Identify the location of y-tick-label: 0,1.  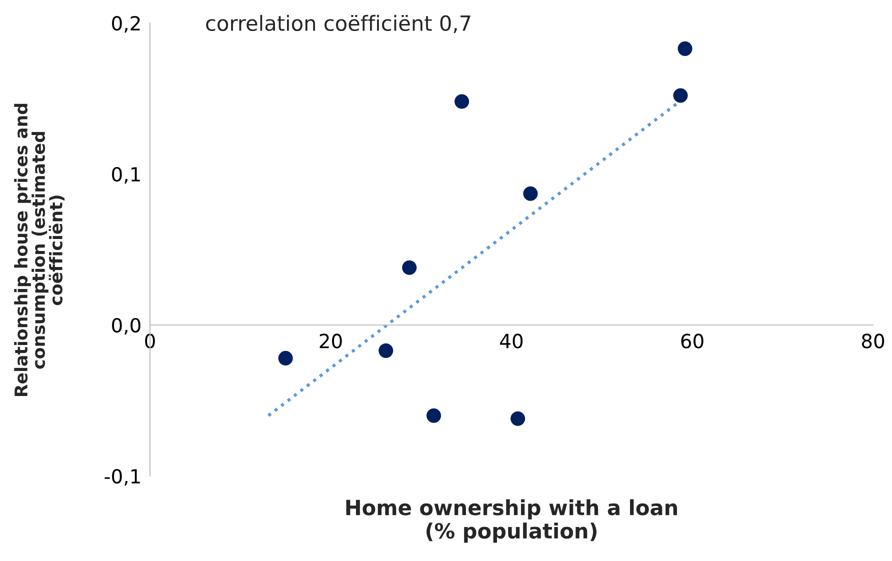
(126, 175).